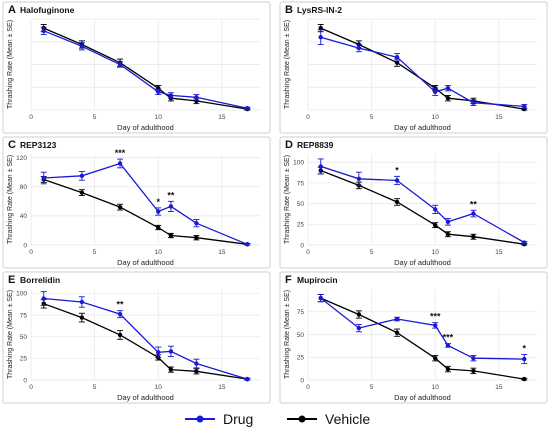  What do you see at coordinates (95, 252) in the screenshot?
I see `panel-c-xtick-label: 5` at bounding box center [95, 252].